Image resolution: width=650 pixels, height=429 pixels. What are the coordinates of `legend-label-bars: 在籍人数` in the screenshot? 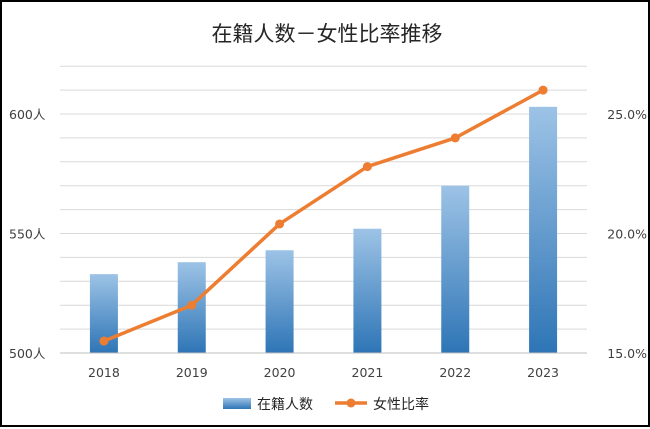 It's located at (285, 404).